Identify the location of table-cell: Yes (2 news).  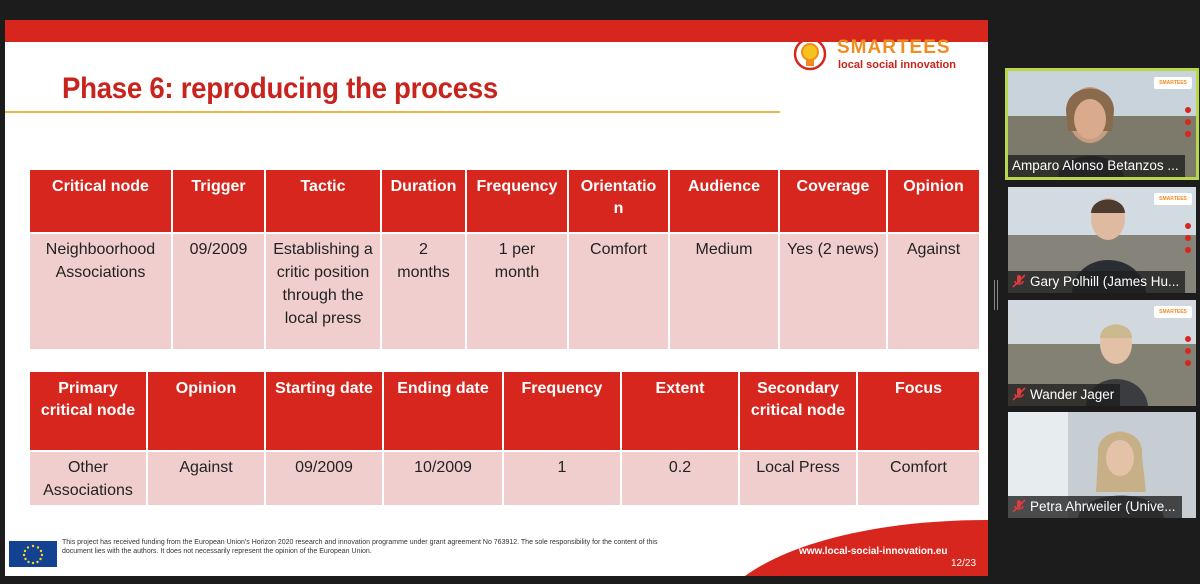
(833, 291).